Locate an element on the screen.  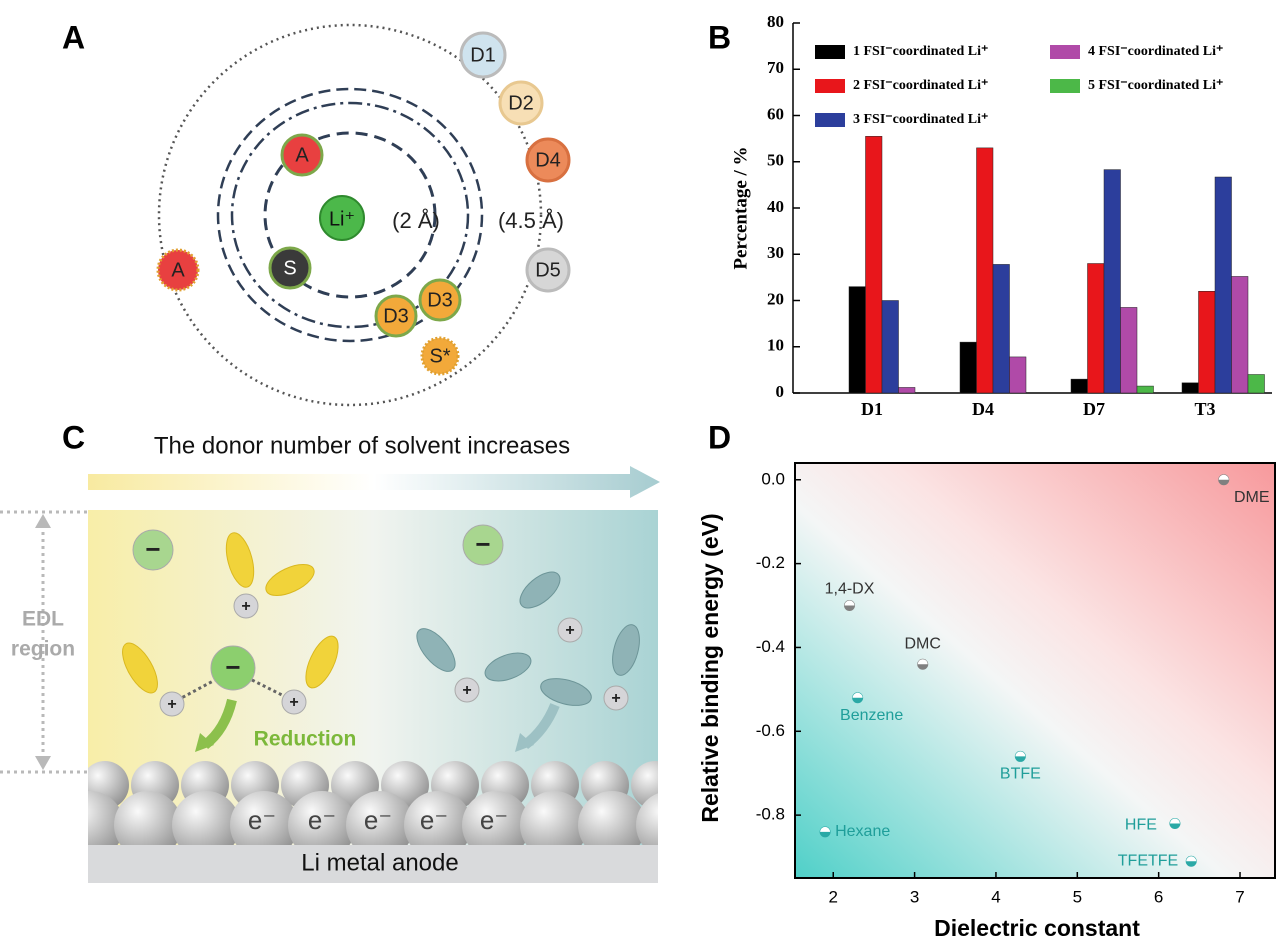
panel-letter: D is located at coordinates (719, 437).